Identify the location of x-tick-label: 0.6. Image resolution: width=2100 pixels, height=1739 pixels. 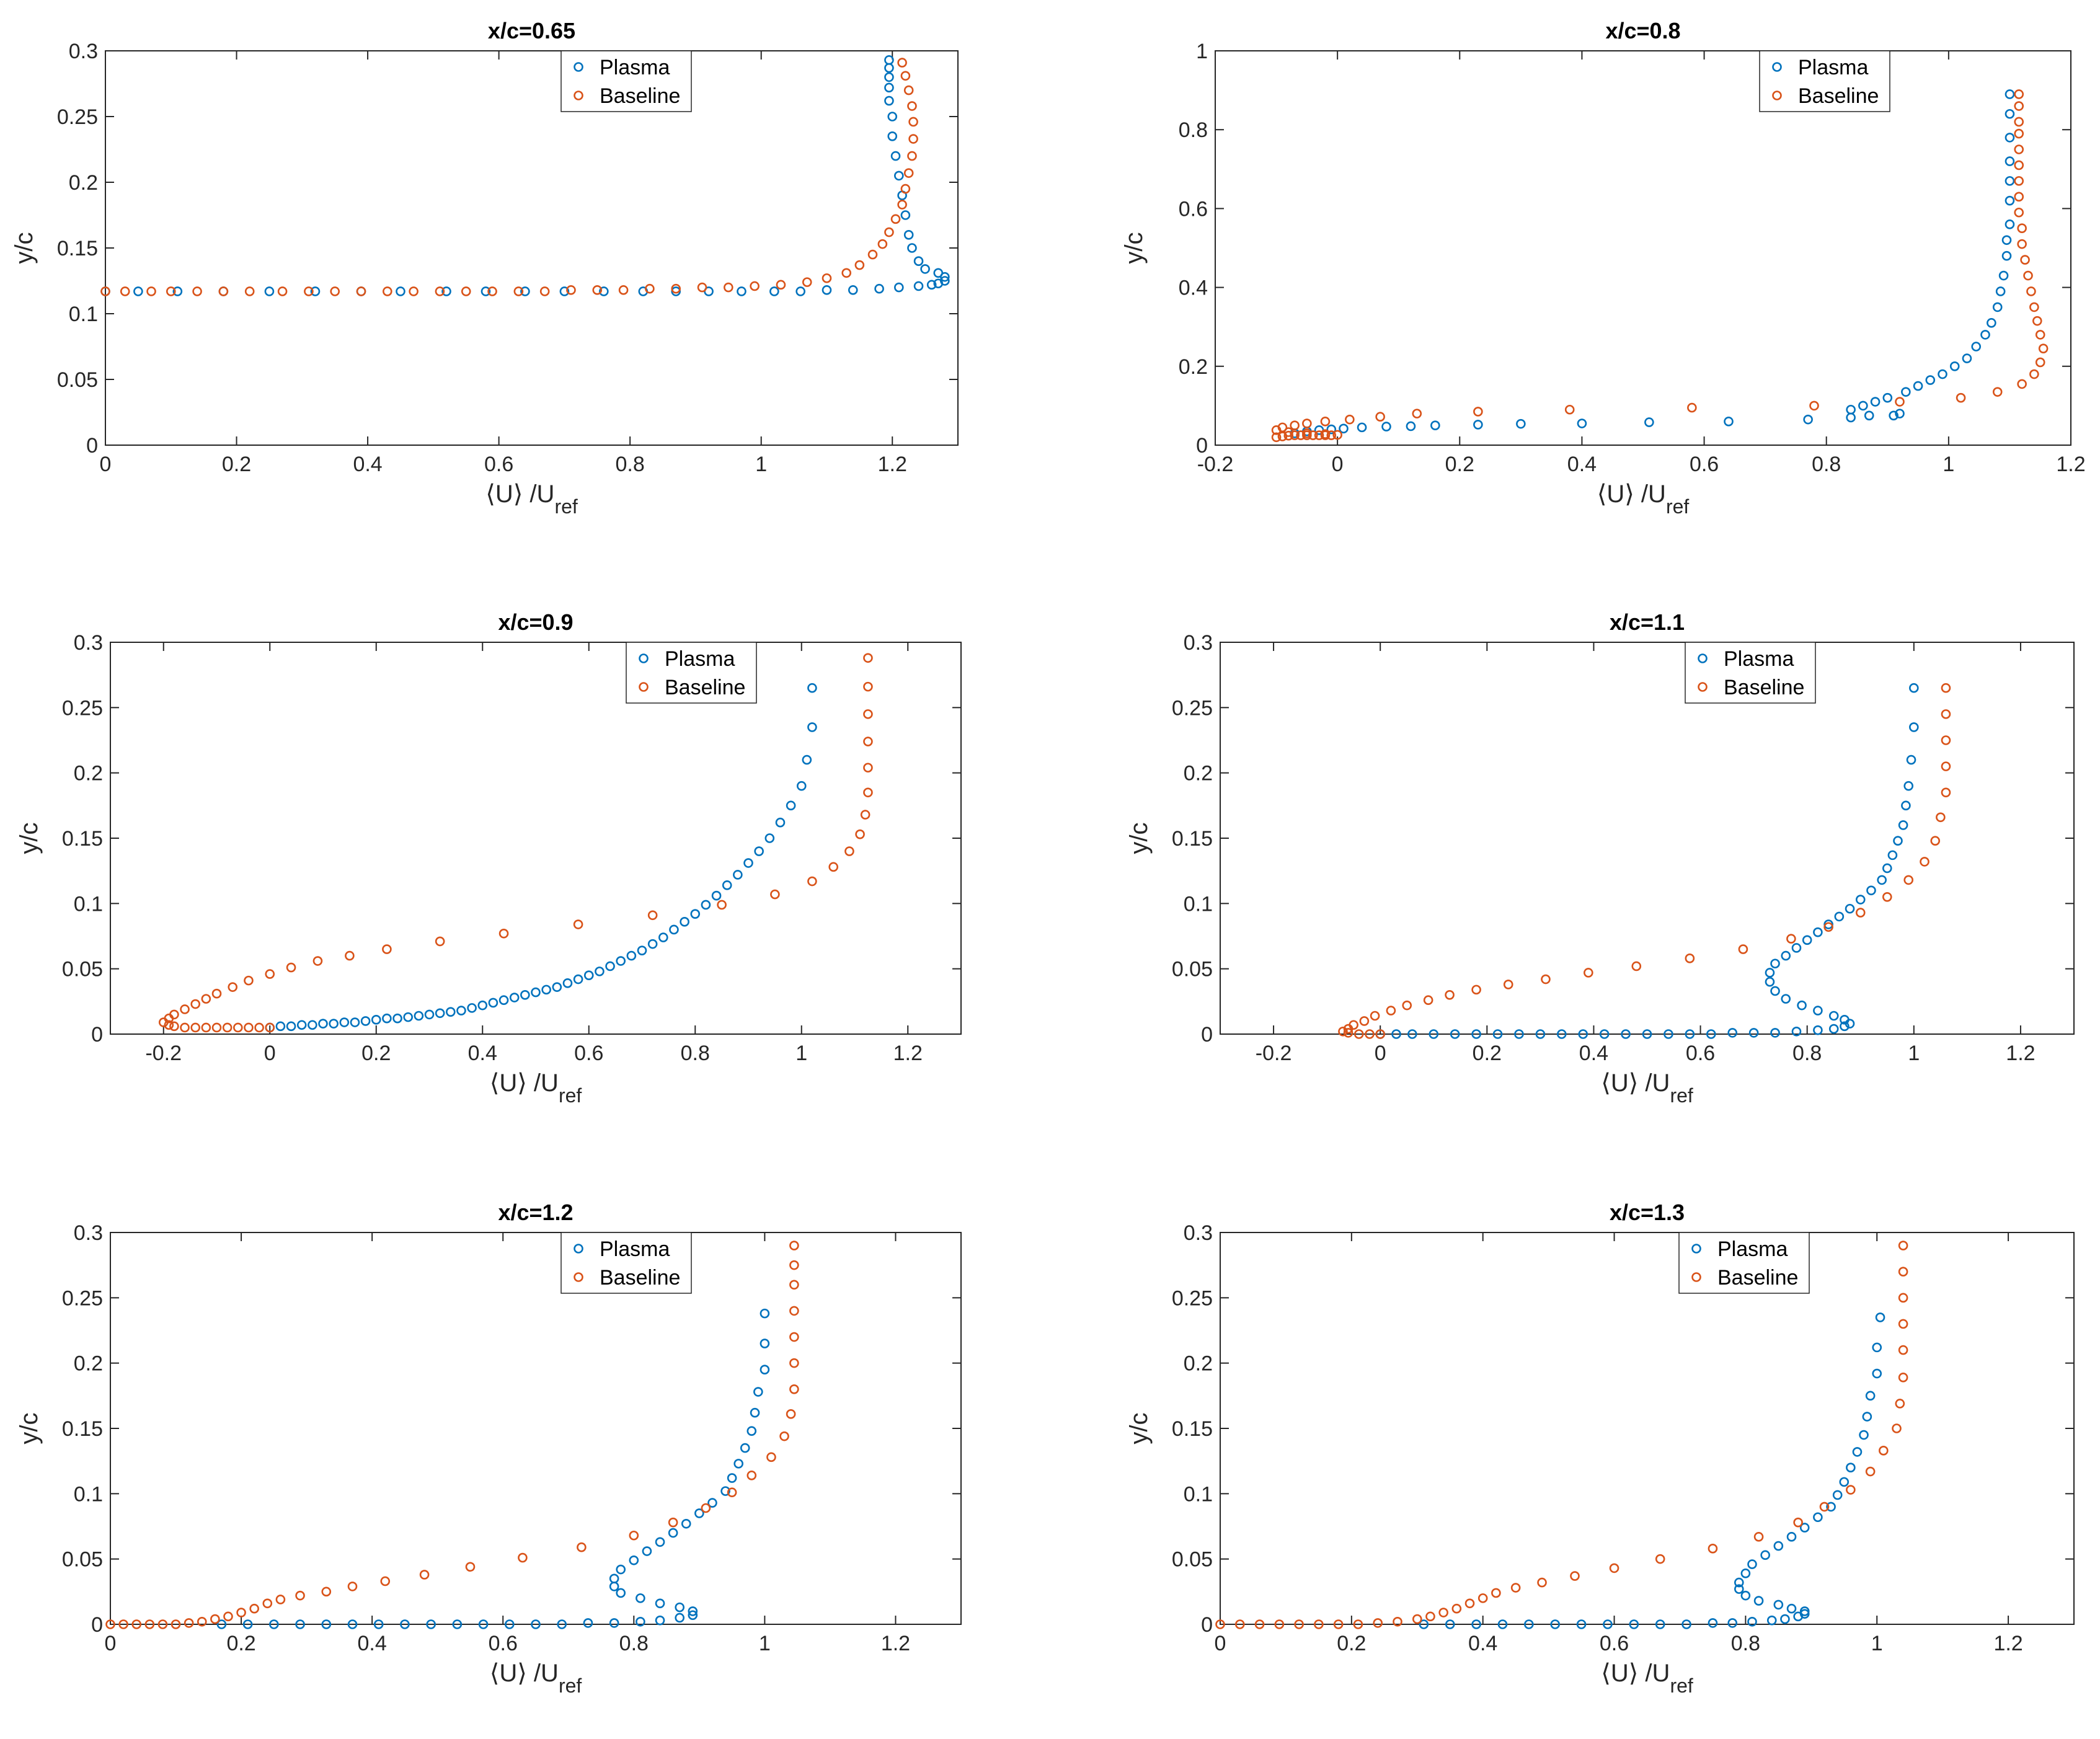
(588, 1054).